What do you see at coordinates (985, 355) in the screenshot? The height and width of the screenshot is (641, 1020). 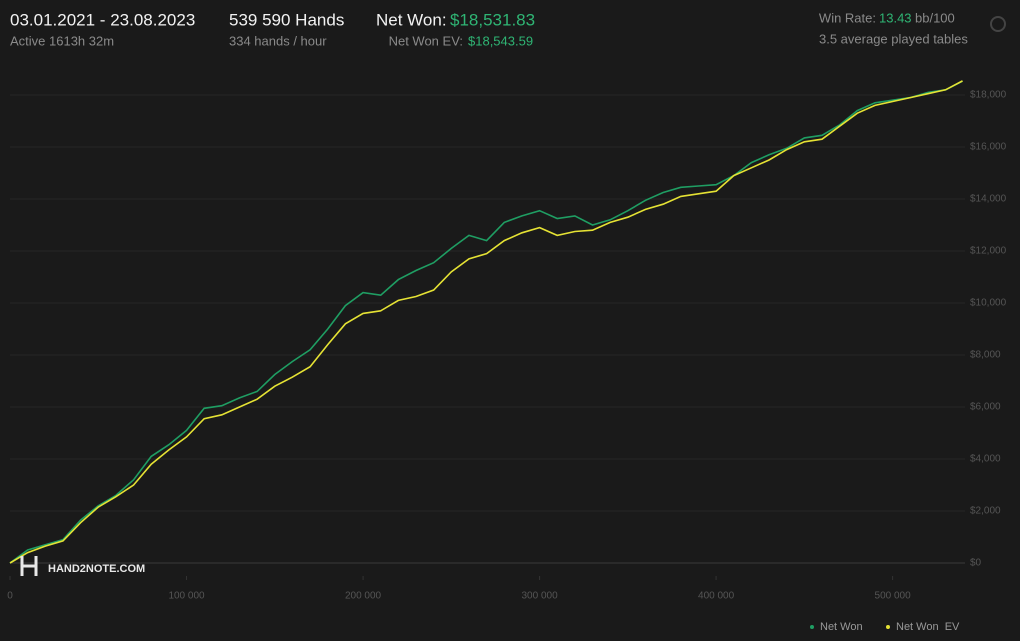 I see `y-tick-label: $8,000` at bounding box center [985, 355].